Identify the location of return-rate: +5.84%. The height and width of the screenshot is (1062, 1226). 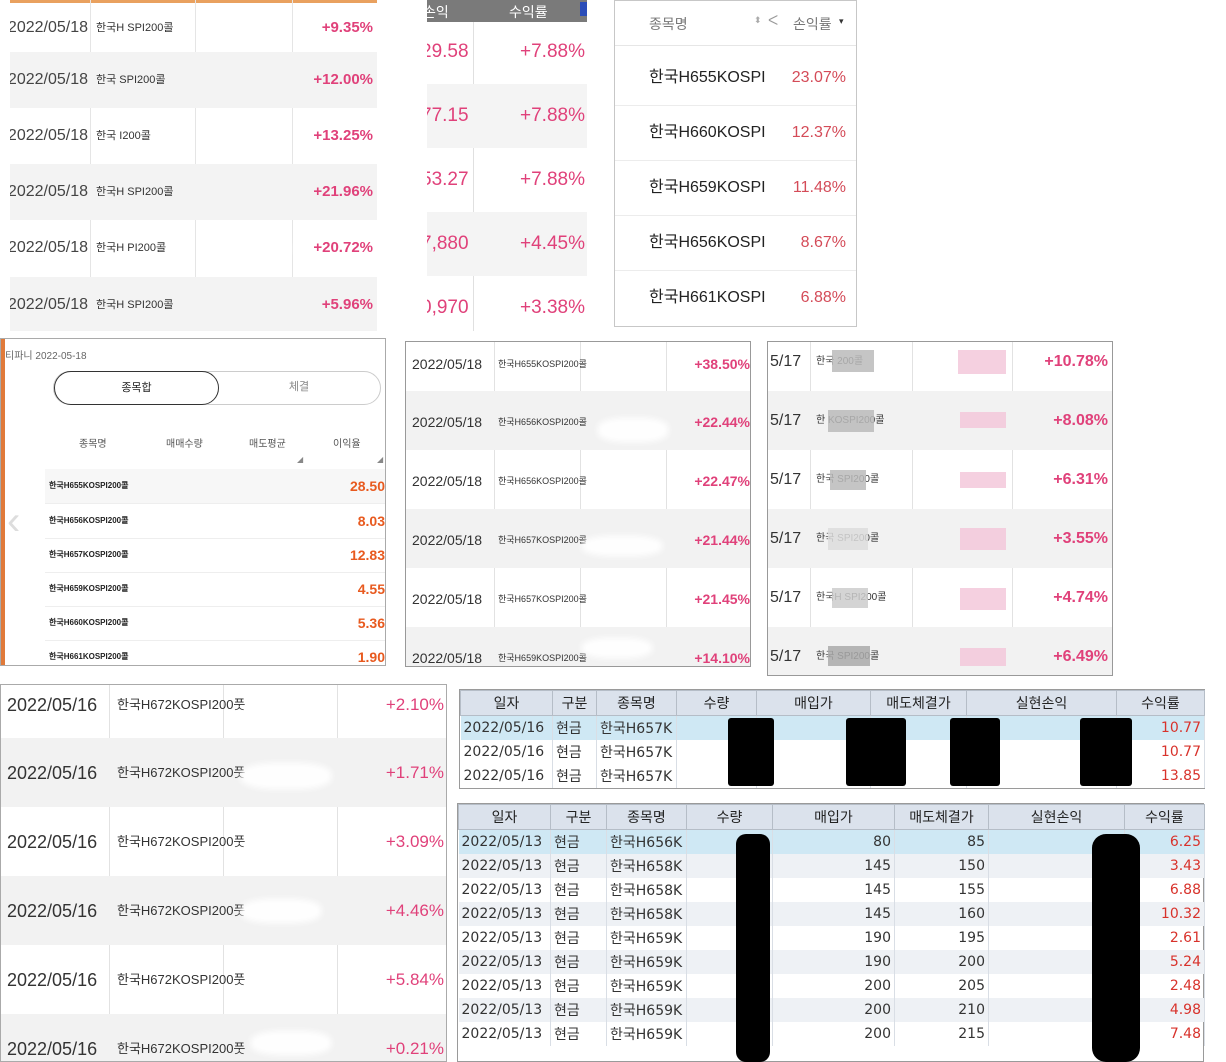
(414, 979).